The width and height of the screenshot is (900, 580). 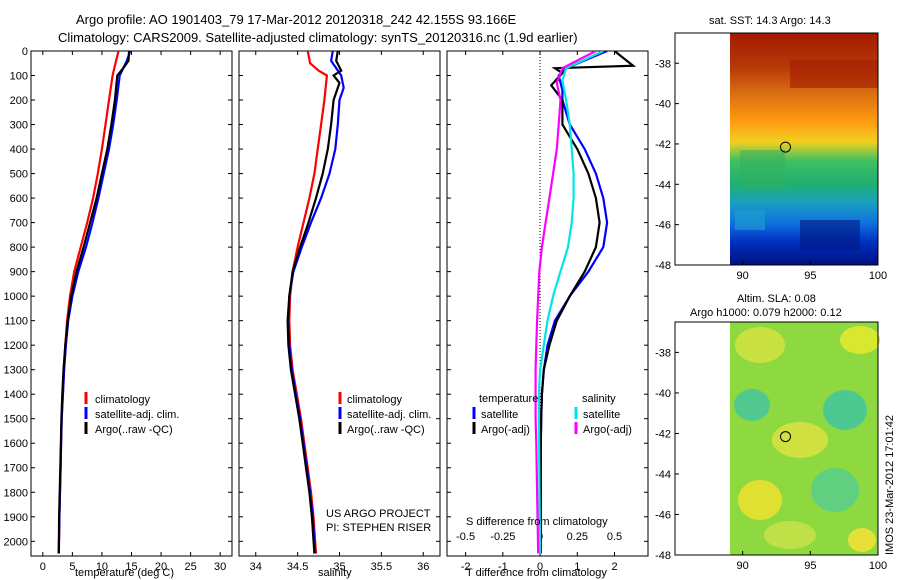 I want to click on y-tick-label: 900, so click(x=19, y=273).